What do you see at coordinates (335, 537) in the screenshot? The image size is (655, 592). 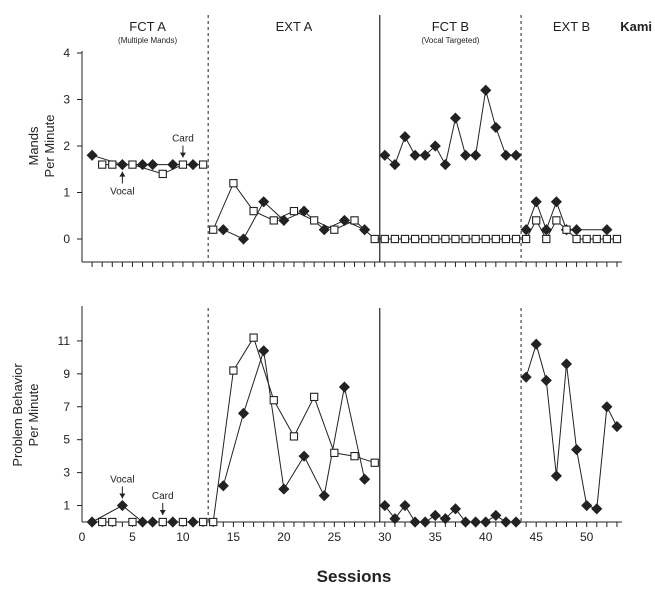 I see `x-tick-label-5: 25` at bounding box center [335, 537].